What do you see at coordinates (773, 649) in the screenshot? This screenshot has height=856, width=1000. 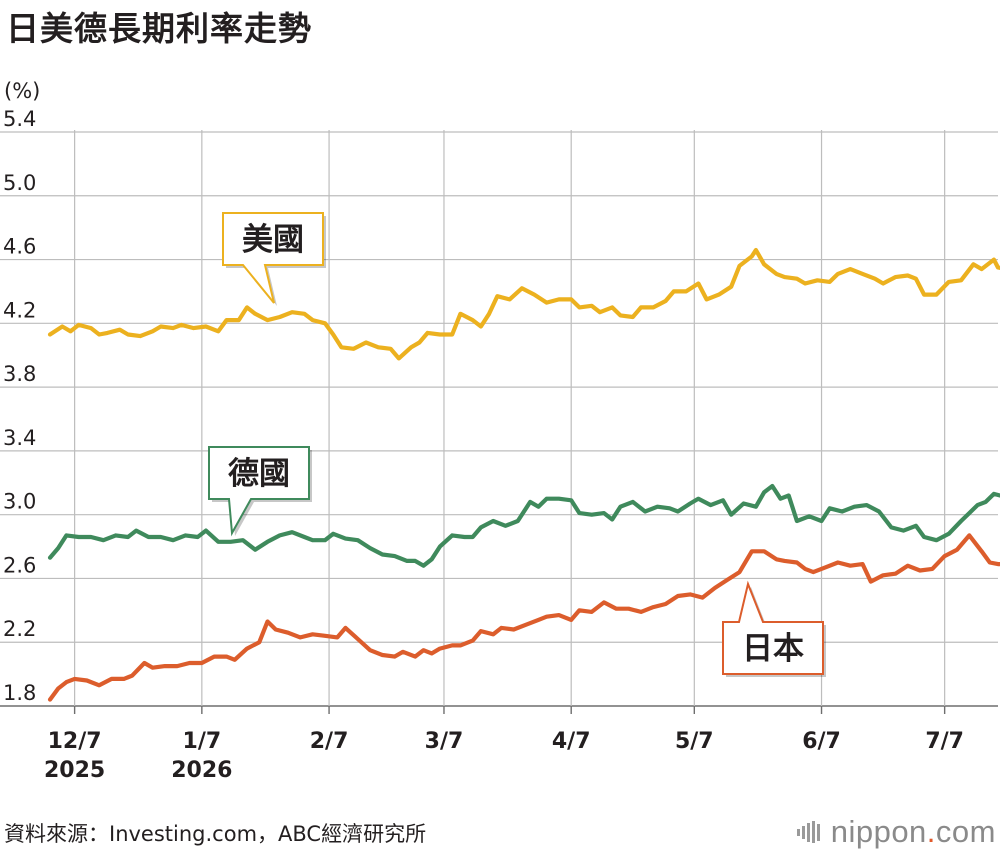 I see `series-label: 日本` at bounding box center [773, 649].